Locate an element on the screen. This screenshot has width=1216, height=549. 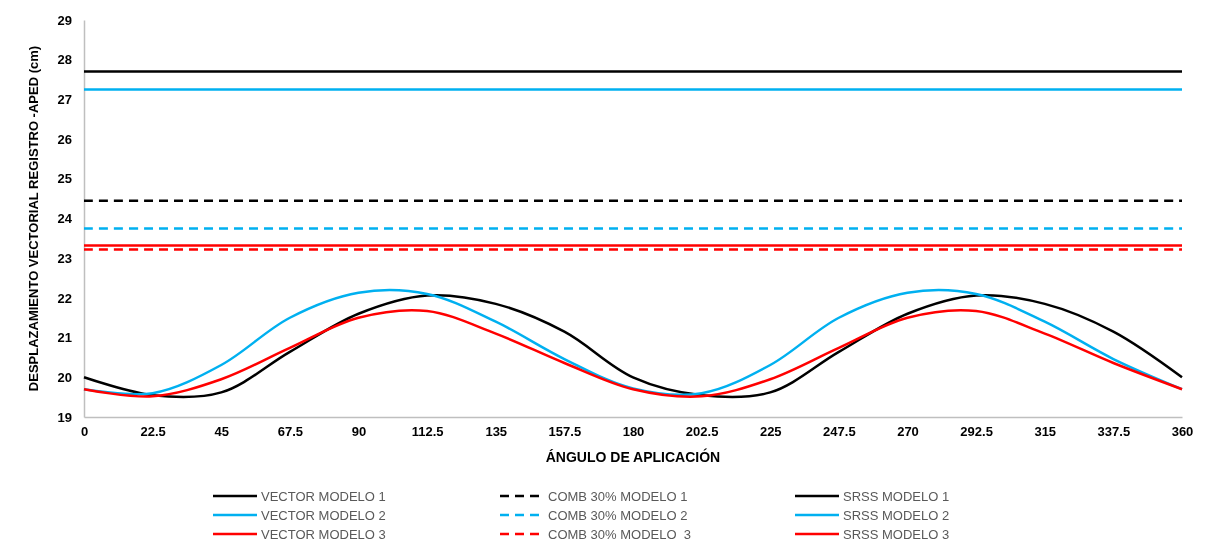
legend-label: SRSS MODELO 3 is located at coordinates (896, 534).